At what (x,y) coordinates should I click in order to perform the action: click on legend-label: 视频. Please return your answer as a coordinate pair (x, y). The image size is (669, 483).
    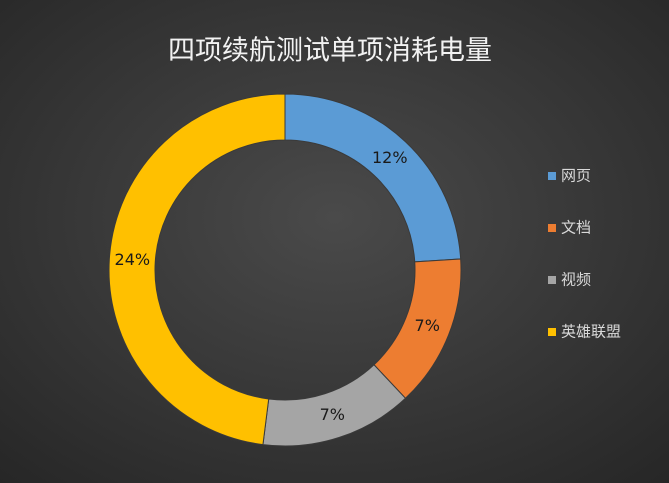
    Looking at the image, I should click on (576, 280).